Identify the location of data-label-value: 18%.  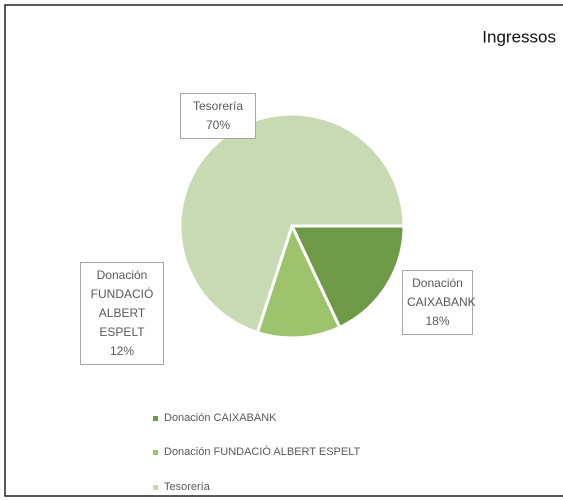
(437, 321).